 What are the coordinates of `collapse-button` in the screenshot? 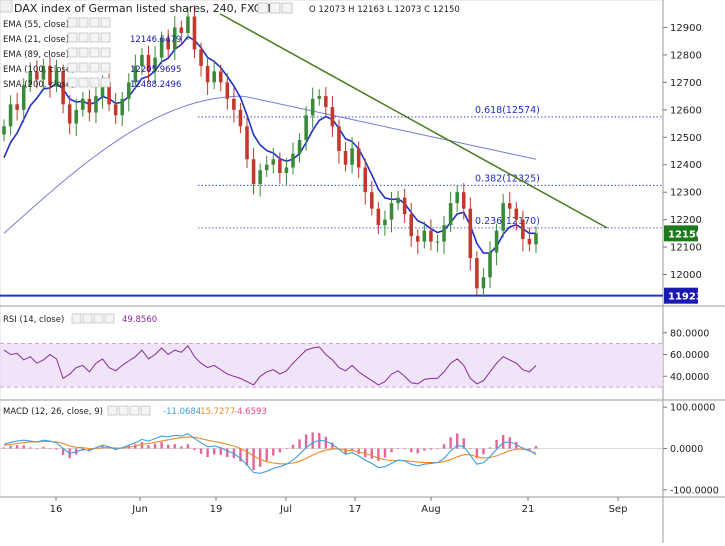 It's located at (6, 6).